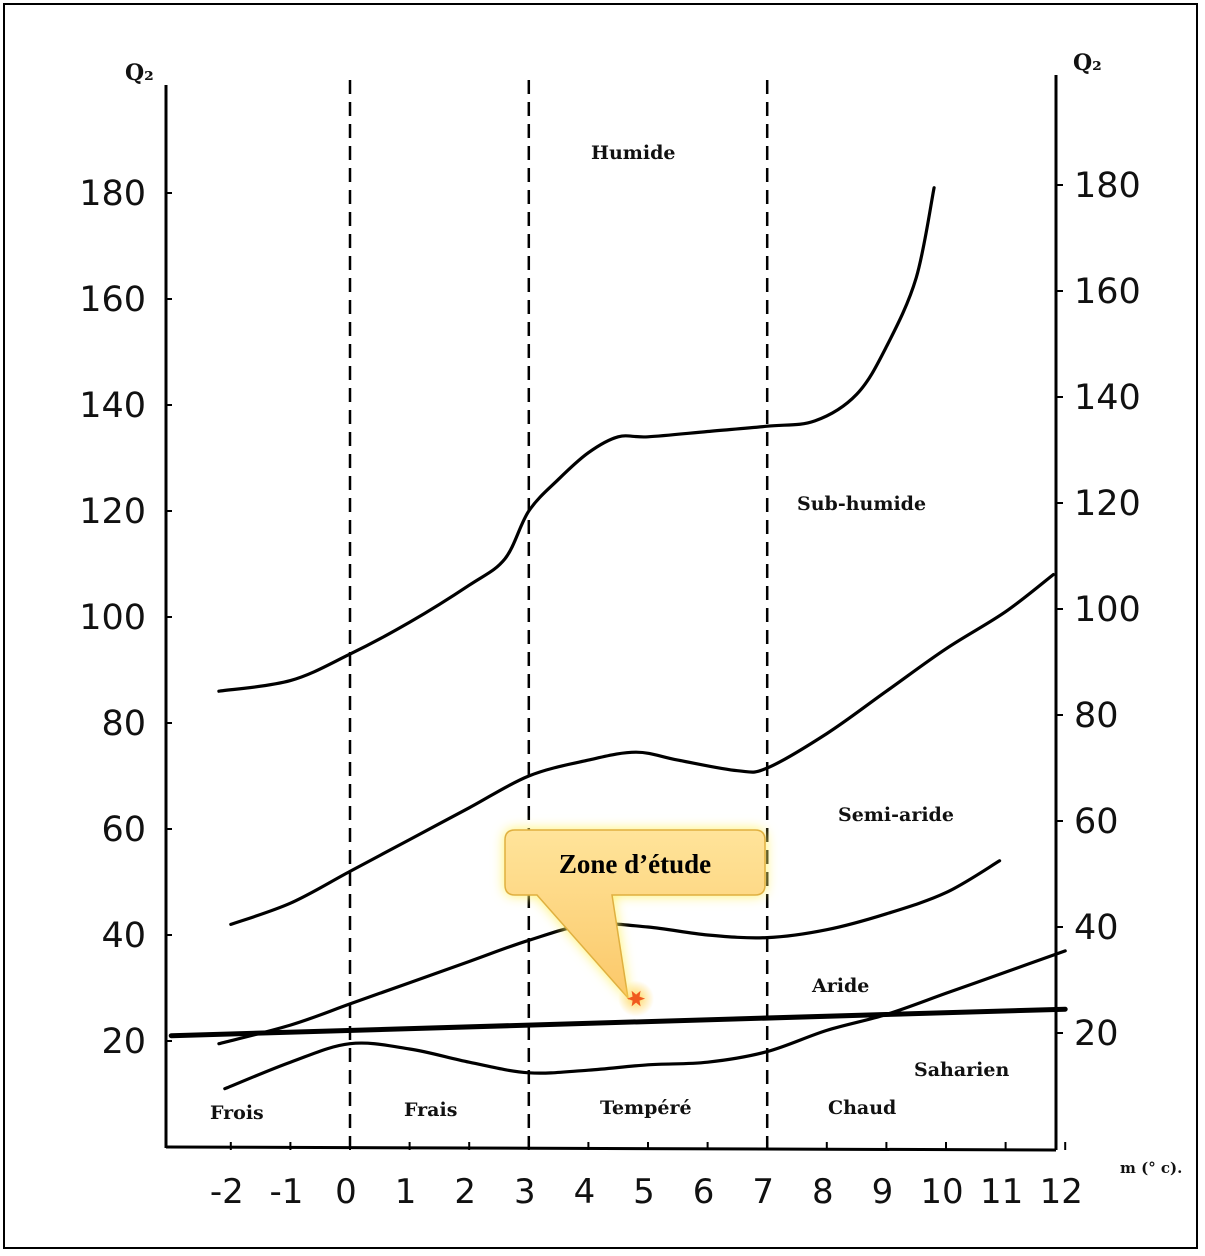 The height and width of the screenshot is (1256, 1205). I want to click on y-ticks-left: 20 40 60 80 100 120 140 160 180, so click(125, 618).